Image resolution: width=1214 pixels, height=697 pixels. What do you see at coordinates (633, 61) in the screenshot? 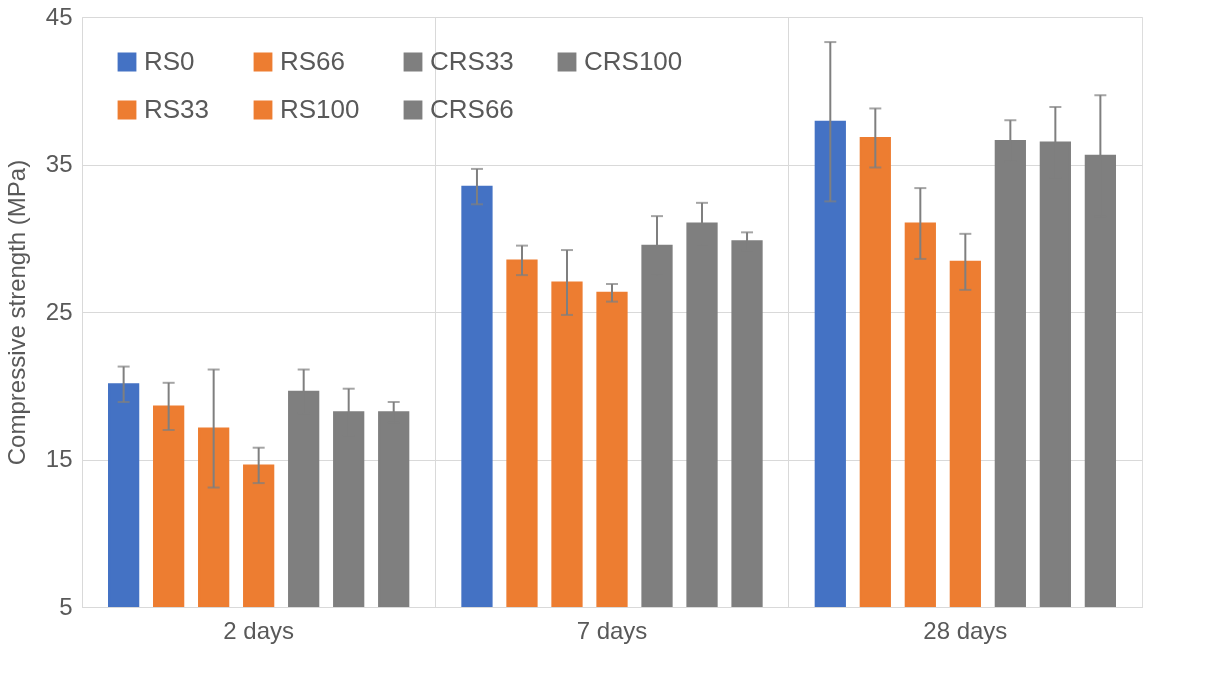
I see `legend-label: CRS100` at bounding box center [633, 61].